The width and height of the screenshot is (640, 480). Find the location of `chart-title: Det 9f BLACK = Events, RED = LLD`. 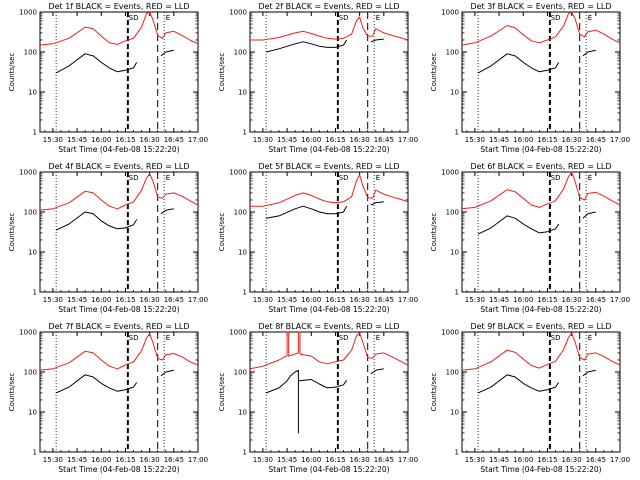

chart-title: Det 9f BLACK = Events, RED = LLD is located at coordinates (540, 326).